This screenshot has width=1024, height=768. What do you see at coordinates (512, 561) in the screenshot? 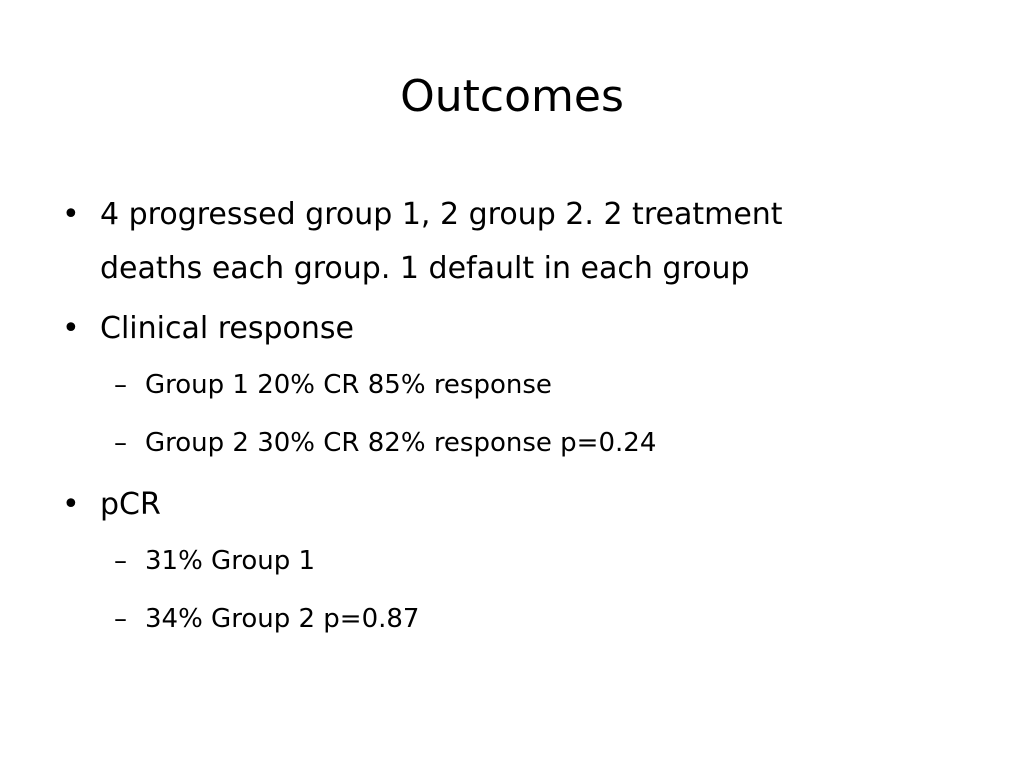
I see `sub-bullet-group-1-pcr: – 31% Group 1` at bounding box center [512, 561].